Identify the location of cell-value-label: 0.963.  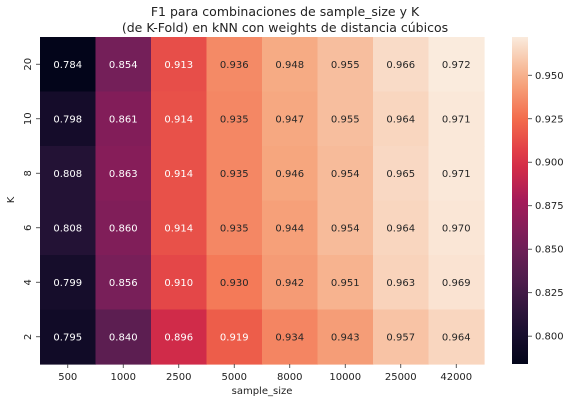
(400, 283).